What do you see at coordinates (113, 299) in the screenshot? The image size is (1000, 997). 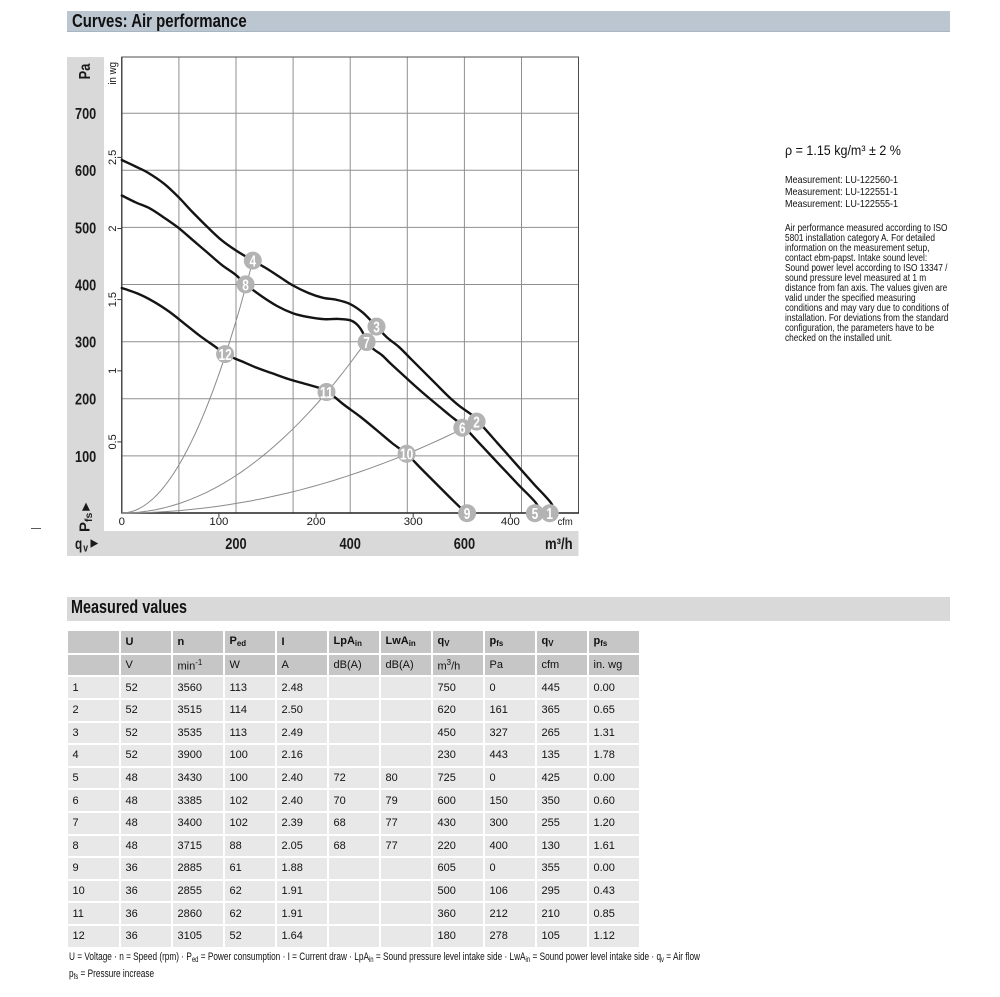 I see `svg-text: 1.5` at bounding box center [113, 299].